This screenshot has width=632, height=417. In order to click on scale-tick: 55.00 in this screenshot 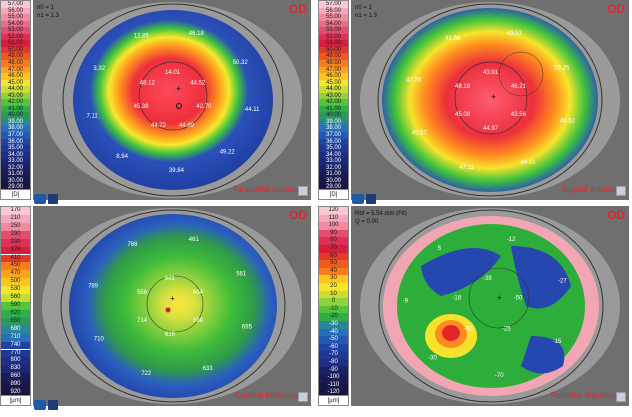, I will do `click(333, 17)`.